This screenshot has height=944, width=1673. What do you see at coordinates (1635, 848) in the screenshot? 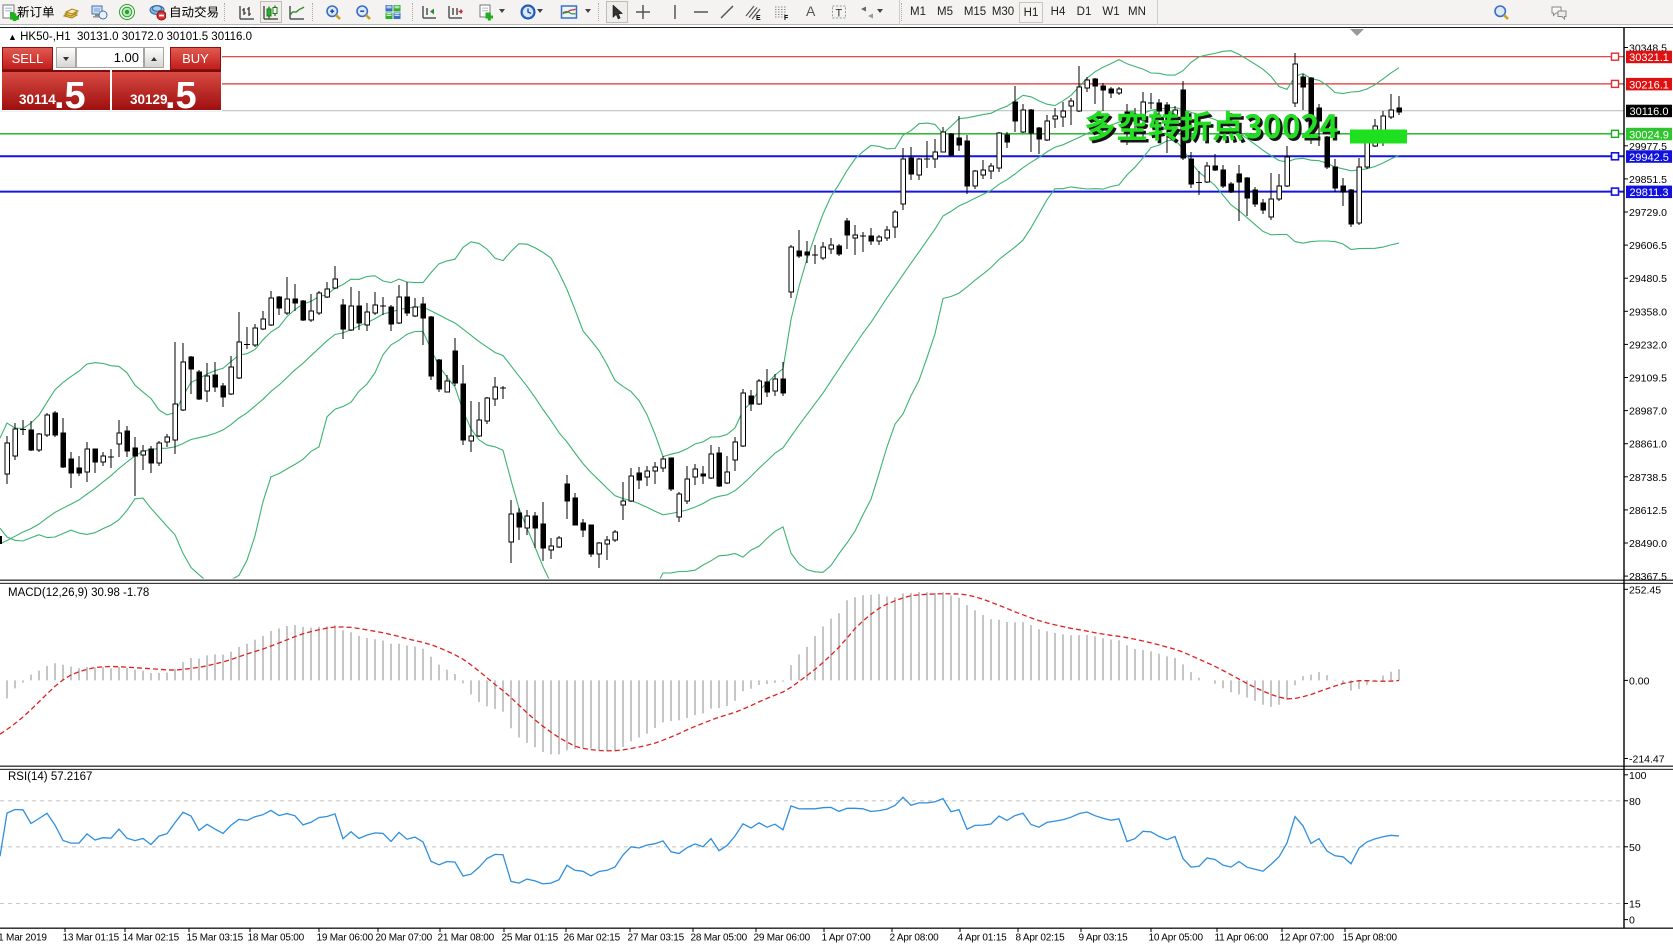
I see `svg-text: 50` at bounding box center [1635, 848].